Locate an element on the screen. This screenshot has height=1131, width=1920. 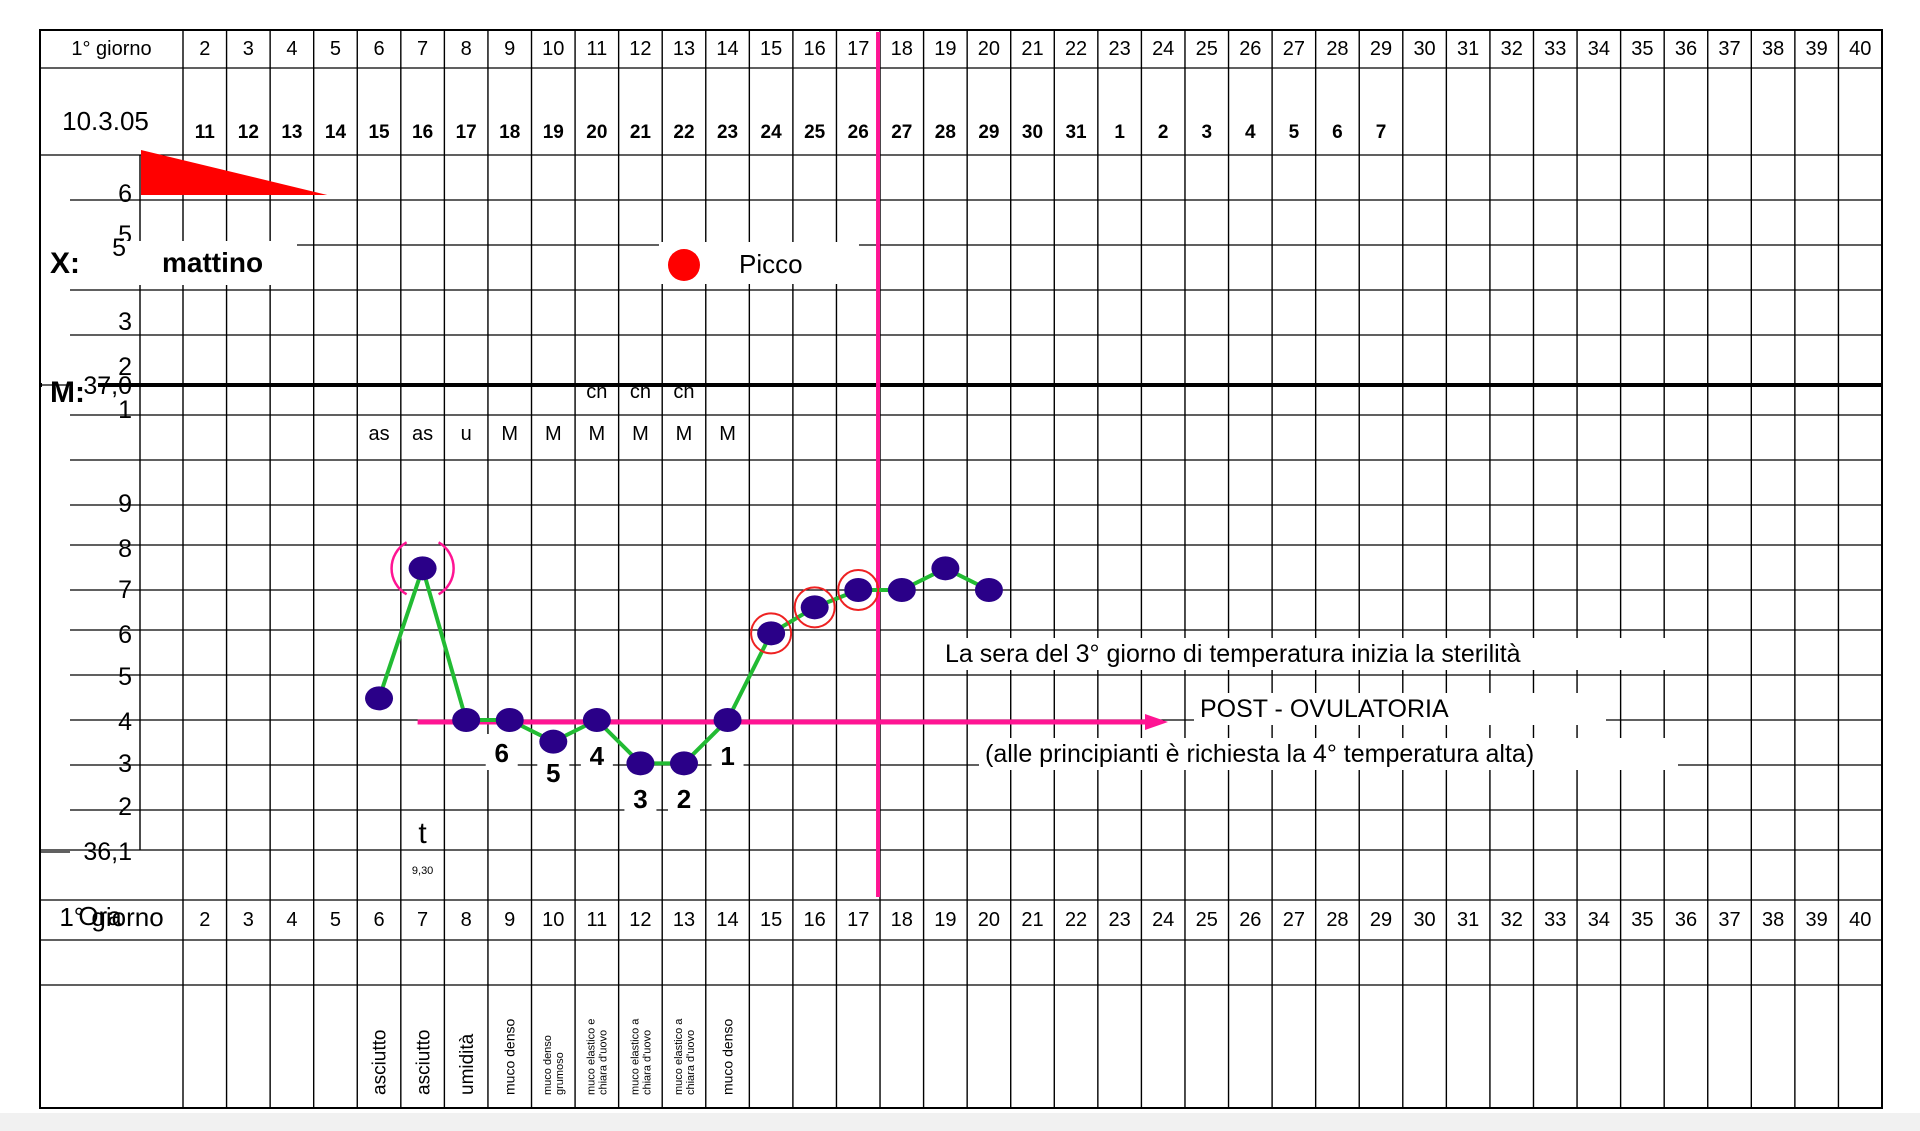
cycle-day-label: 30 is located at coordinates (1424, 49).